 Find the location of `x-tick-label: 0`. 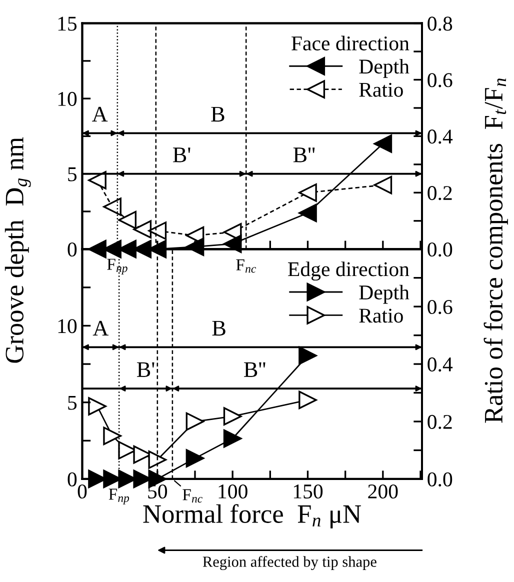

x-tick-label: 0 is located at coordinates (82, 491).